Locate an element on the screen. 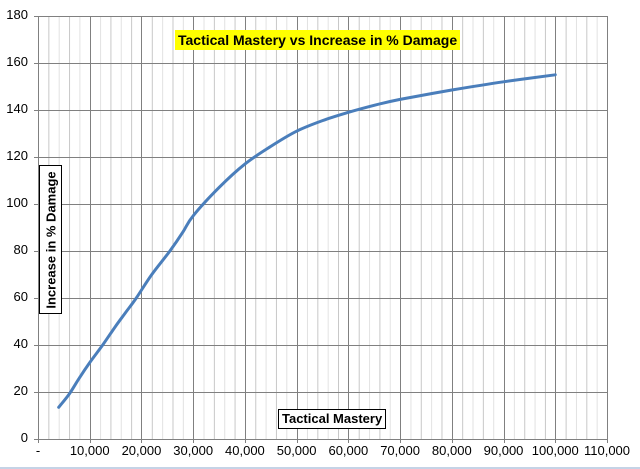 The height and width of the screenshot is (469, 640). x-tick-label: 20,000 is located at coordinates (141, 450).